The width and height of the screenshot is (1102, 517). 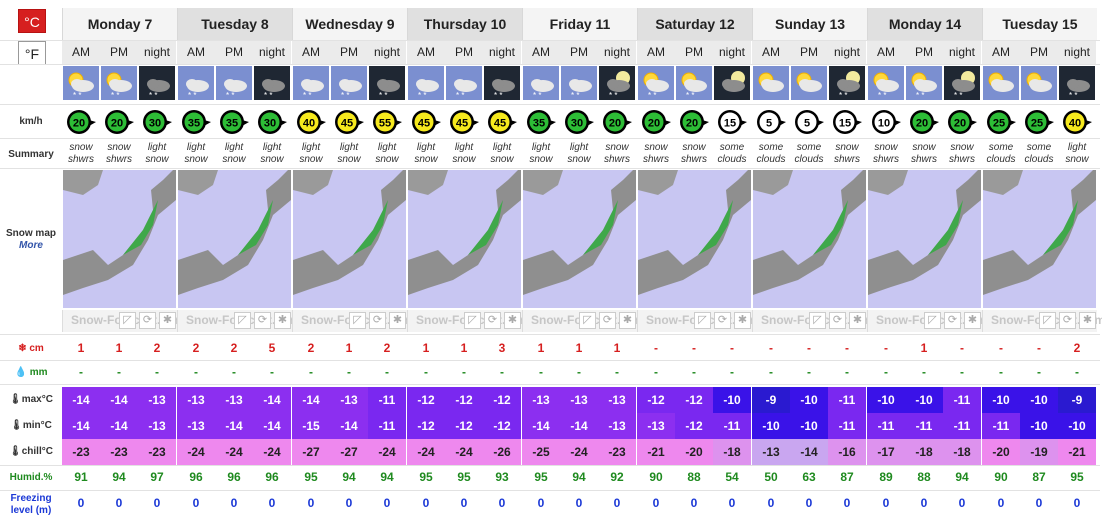 What do you see at coordinates (962, 348) in the screenshot?
I see `snow-amount: -` at bounding box center [962, 348].